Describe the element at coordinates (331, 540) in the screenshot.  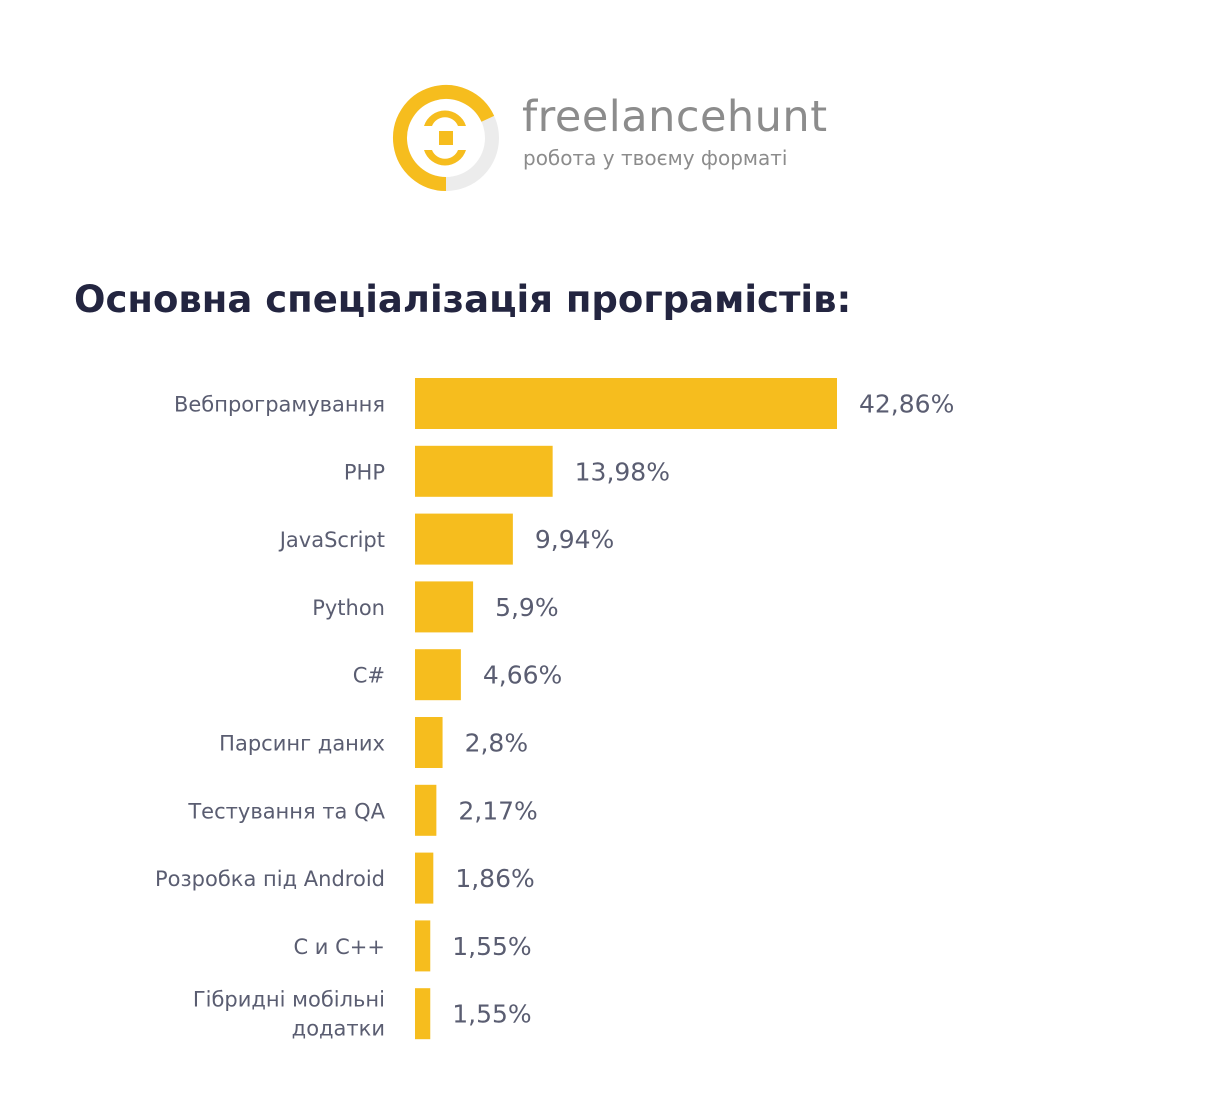
I see `category-label: JavaScript` at that location.